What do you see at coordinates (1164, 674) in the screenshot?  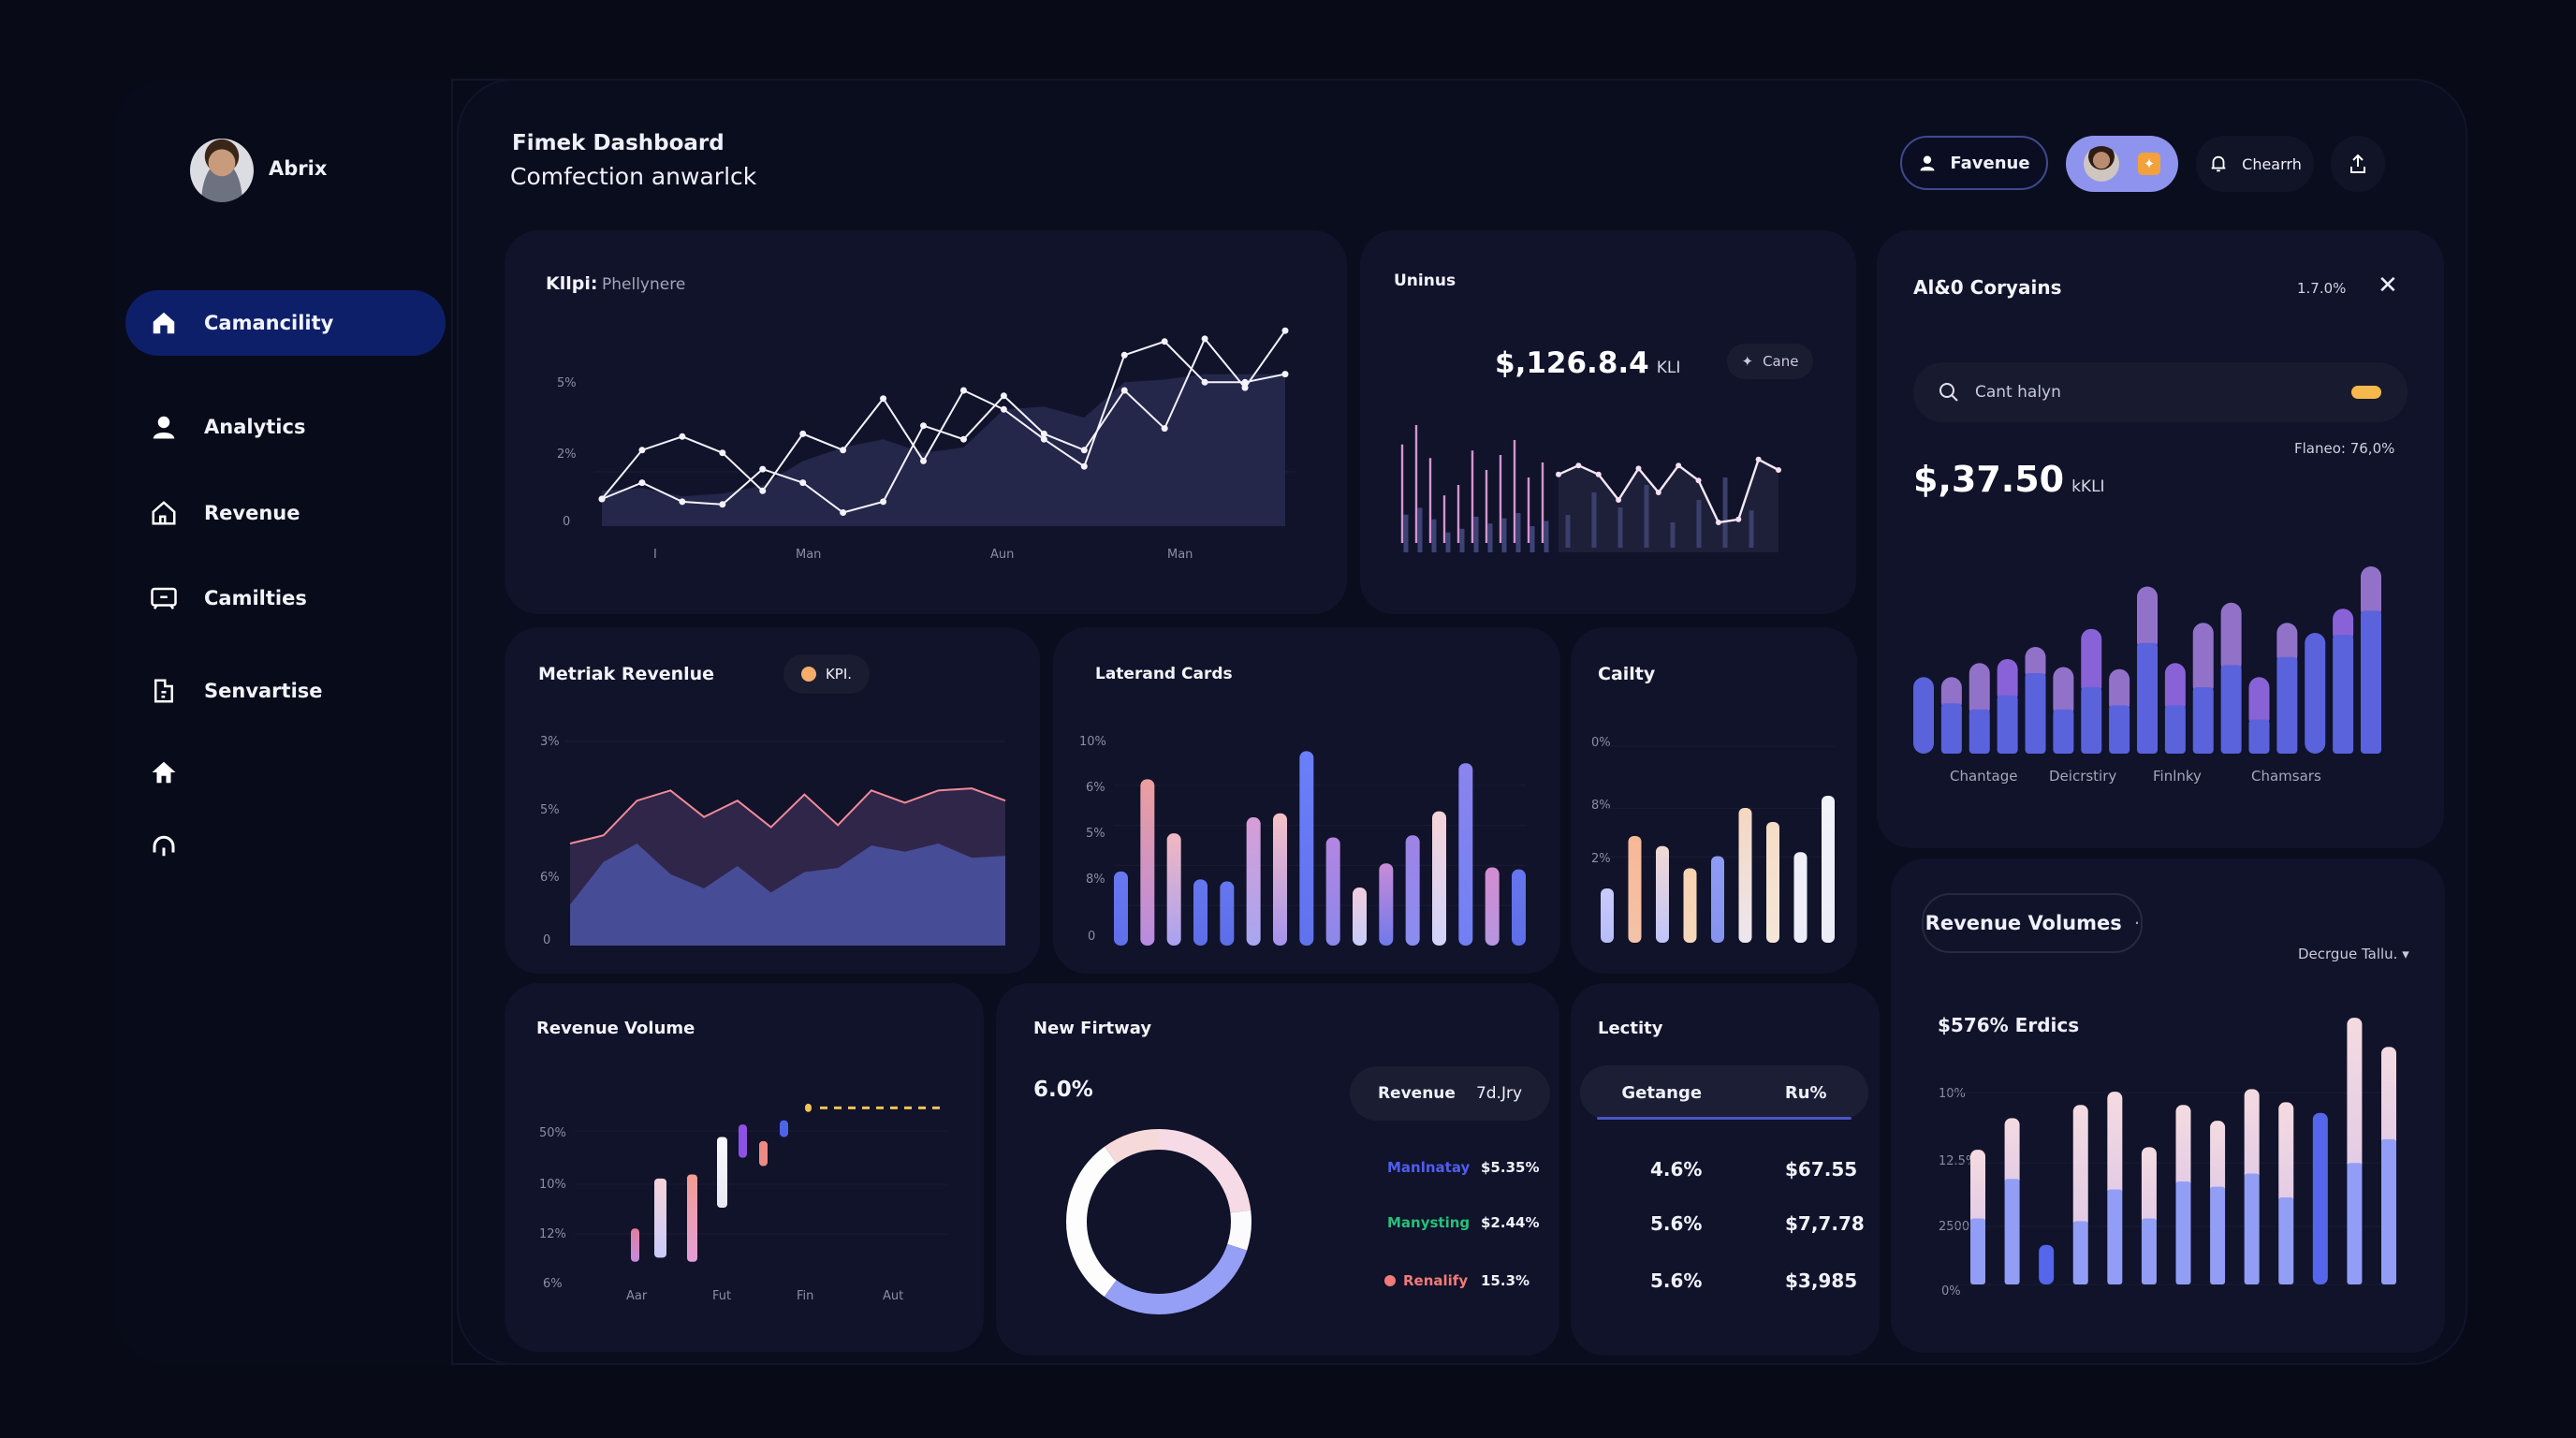 I see `laterand-title: Laterand Cards` at bounding box center [1164, 674].